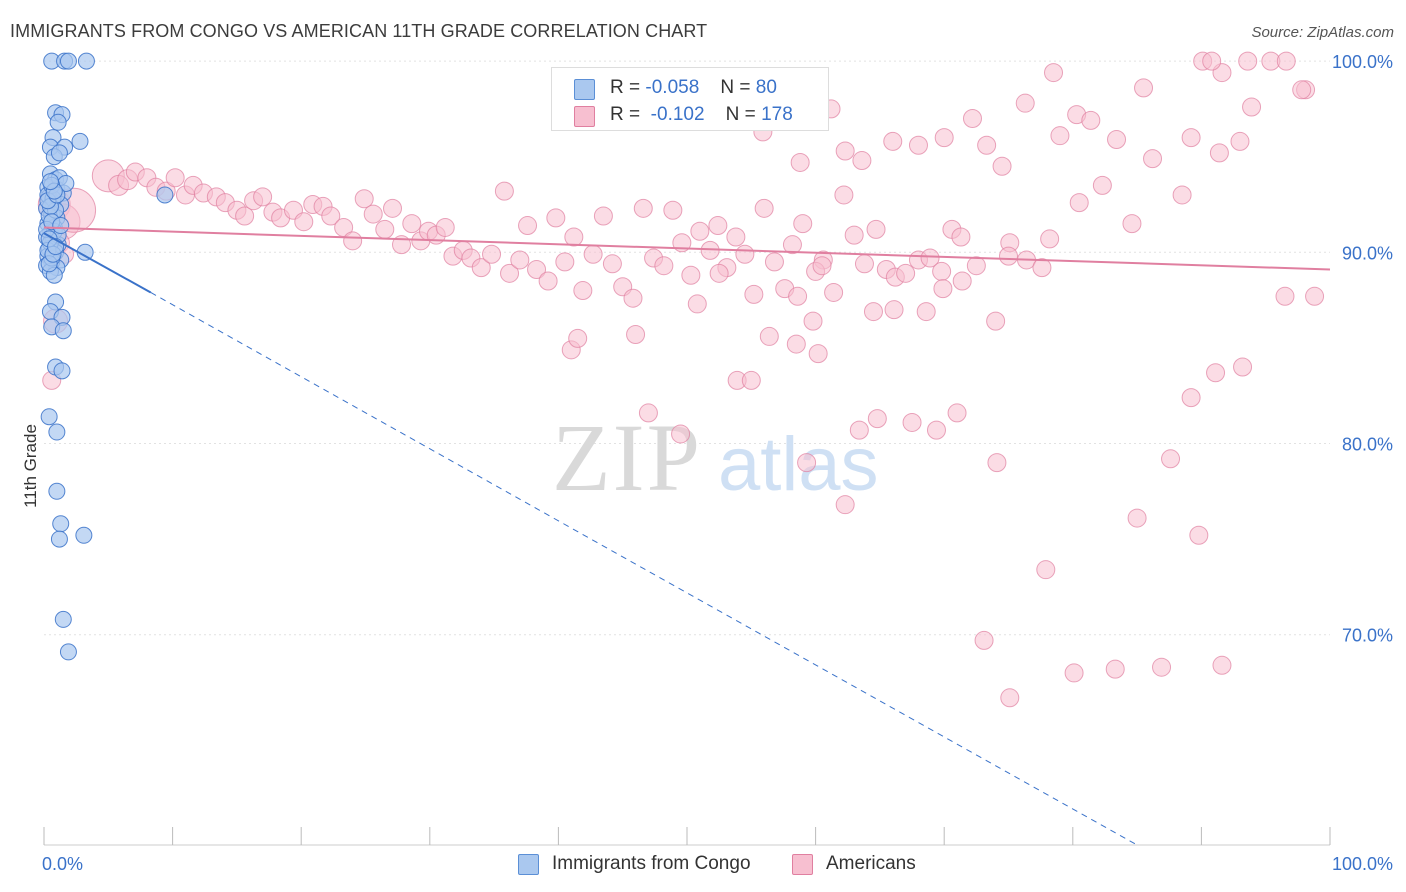  What do you see at coordinates (1322, 32) in the screenshot?
I see `source-label: Source: ZipAtlas.com` at bounding box center [1322, 32].